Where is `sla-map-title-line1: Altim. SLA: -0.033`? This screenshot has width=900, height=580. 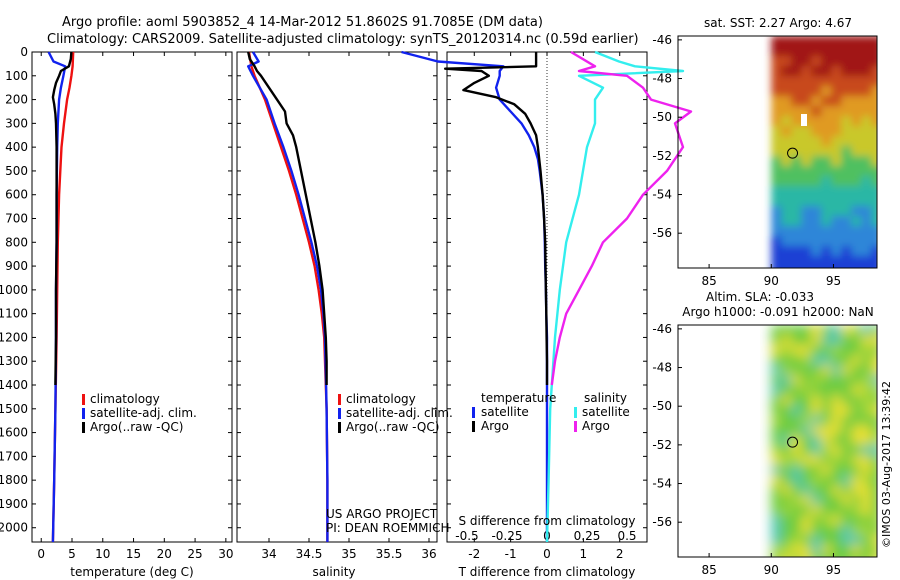 sla-map-title-line1: Altim. SLA: -0.033 is located at coordinates (760, 297).